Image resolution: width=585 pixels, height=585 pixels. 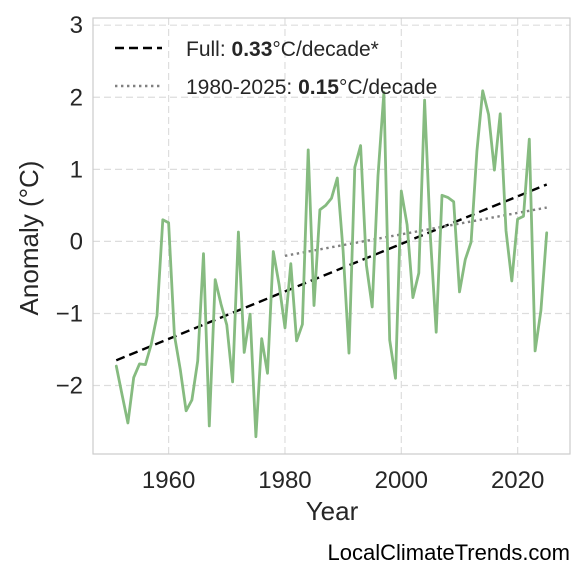 What do you see at coordinates (332, 511) in the screenshot?
I see `x-axis-label: Year` at bounding box center [332, 511].